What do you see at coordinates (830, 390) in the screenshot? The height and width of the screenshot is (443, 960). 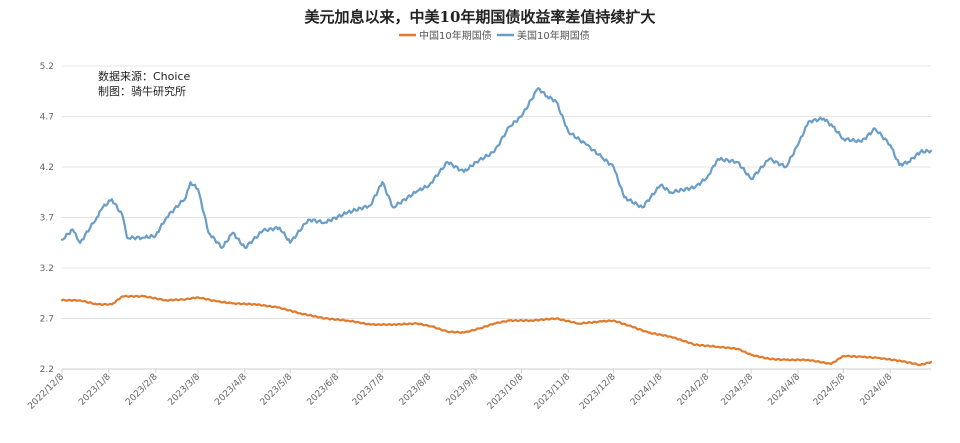 I see `x-tick-label: 2024/5/8` at bounding box center [830, 390].